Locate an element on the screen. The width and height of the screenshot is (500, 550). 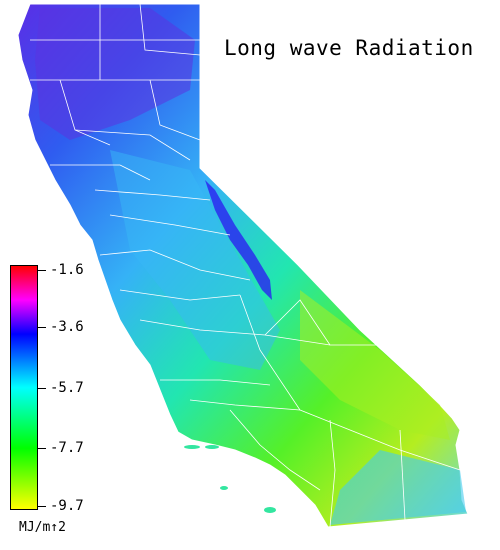
north-region-shade is located at coordinates (115, 74).